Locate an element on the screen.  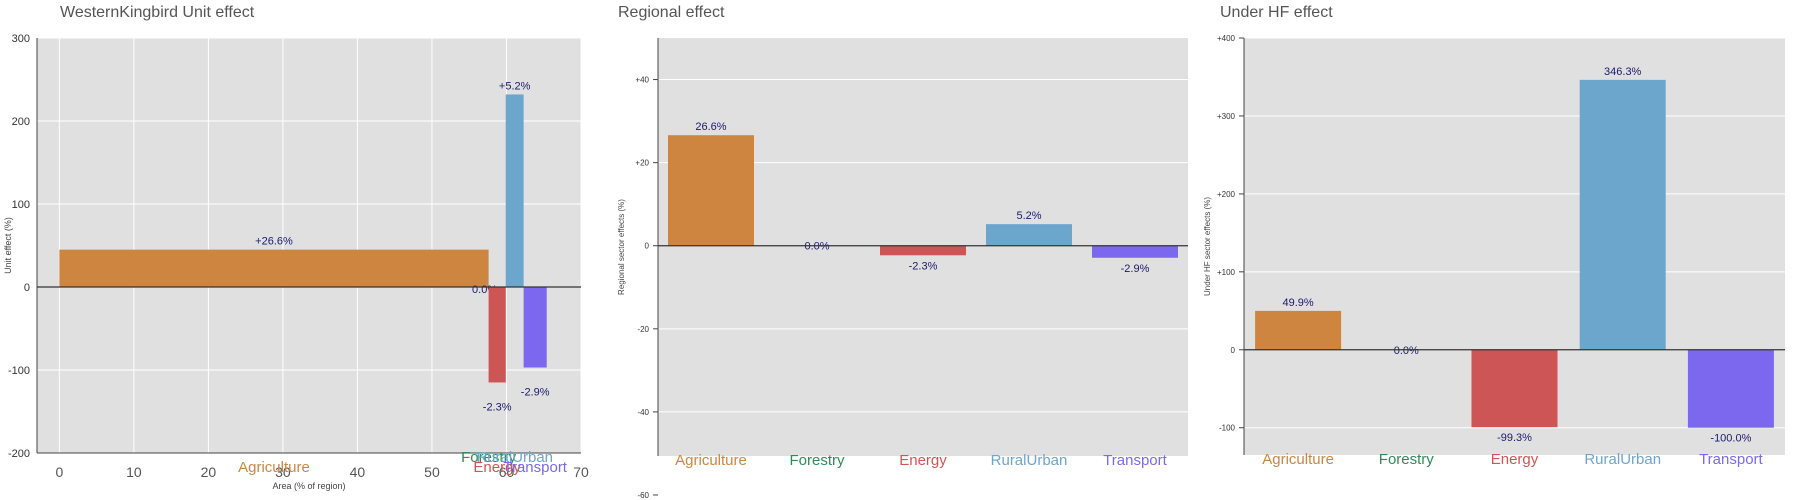
y-axis-title: Under HF sector effects (%) is located at coordinates (1207, 246).